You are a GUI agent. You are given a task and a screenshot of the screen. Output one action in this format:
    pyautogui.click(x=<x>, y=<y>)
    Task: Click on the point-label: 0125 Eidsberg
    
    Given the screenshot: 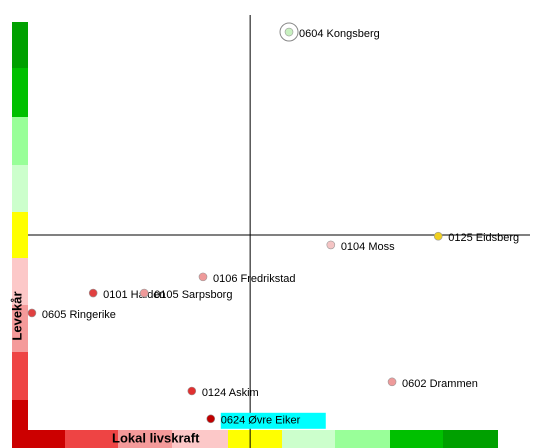 What is the action you would take?
    pyautogui.click(x=483, y=238)
    